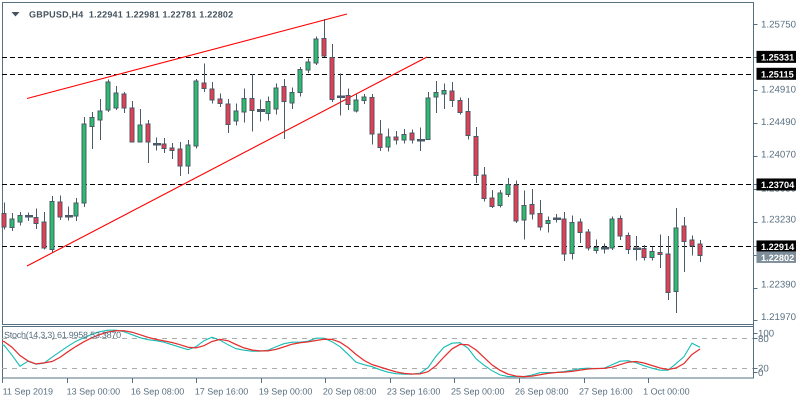  I want to click on svg-text: 100, so click(766, 334).